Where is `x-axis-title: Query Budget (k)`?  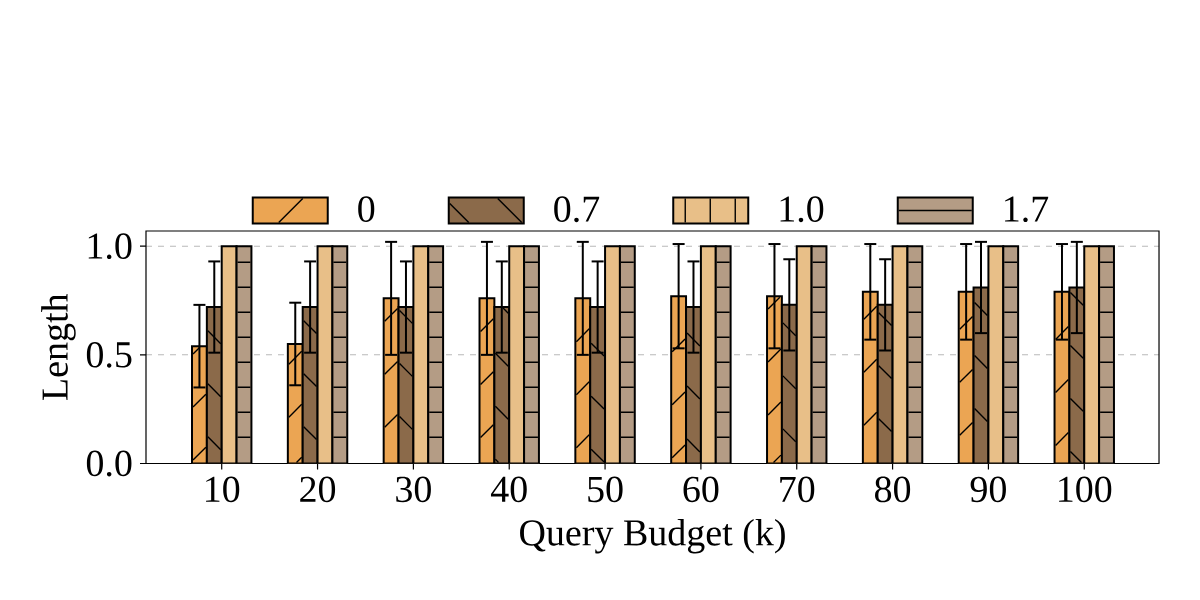
x-axis-title: Query Budget (k) is located at coordinates (652, 536).